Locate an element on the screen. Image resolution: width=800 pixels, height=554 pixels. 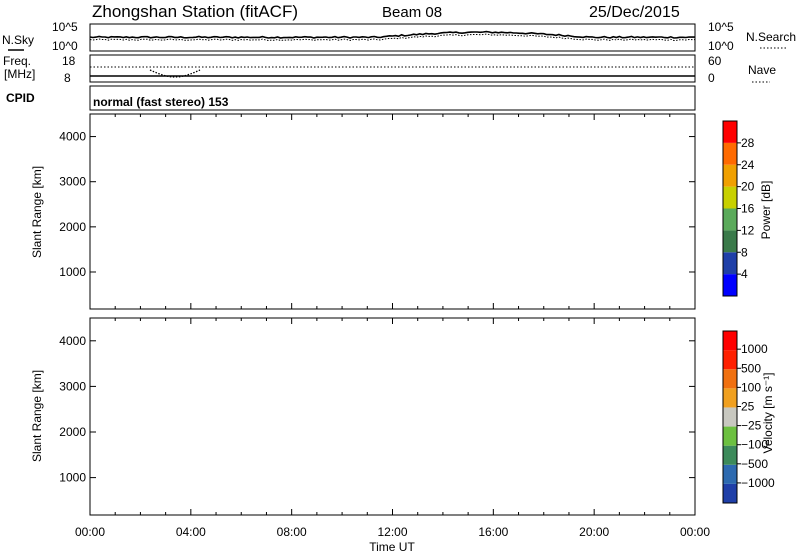
colorbar-tick-label: 24 is located at coordinates (748, 165).